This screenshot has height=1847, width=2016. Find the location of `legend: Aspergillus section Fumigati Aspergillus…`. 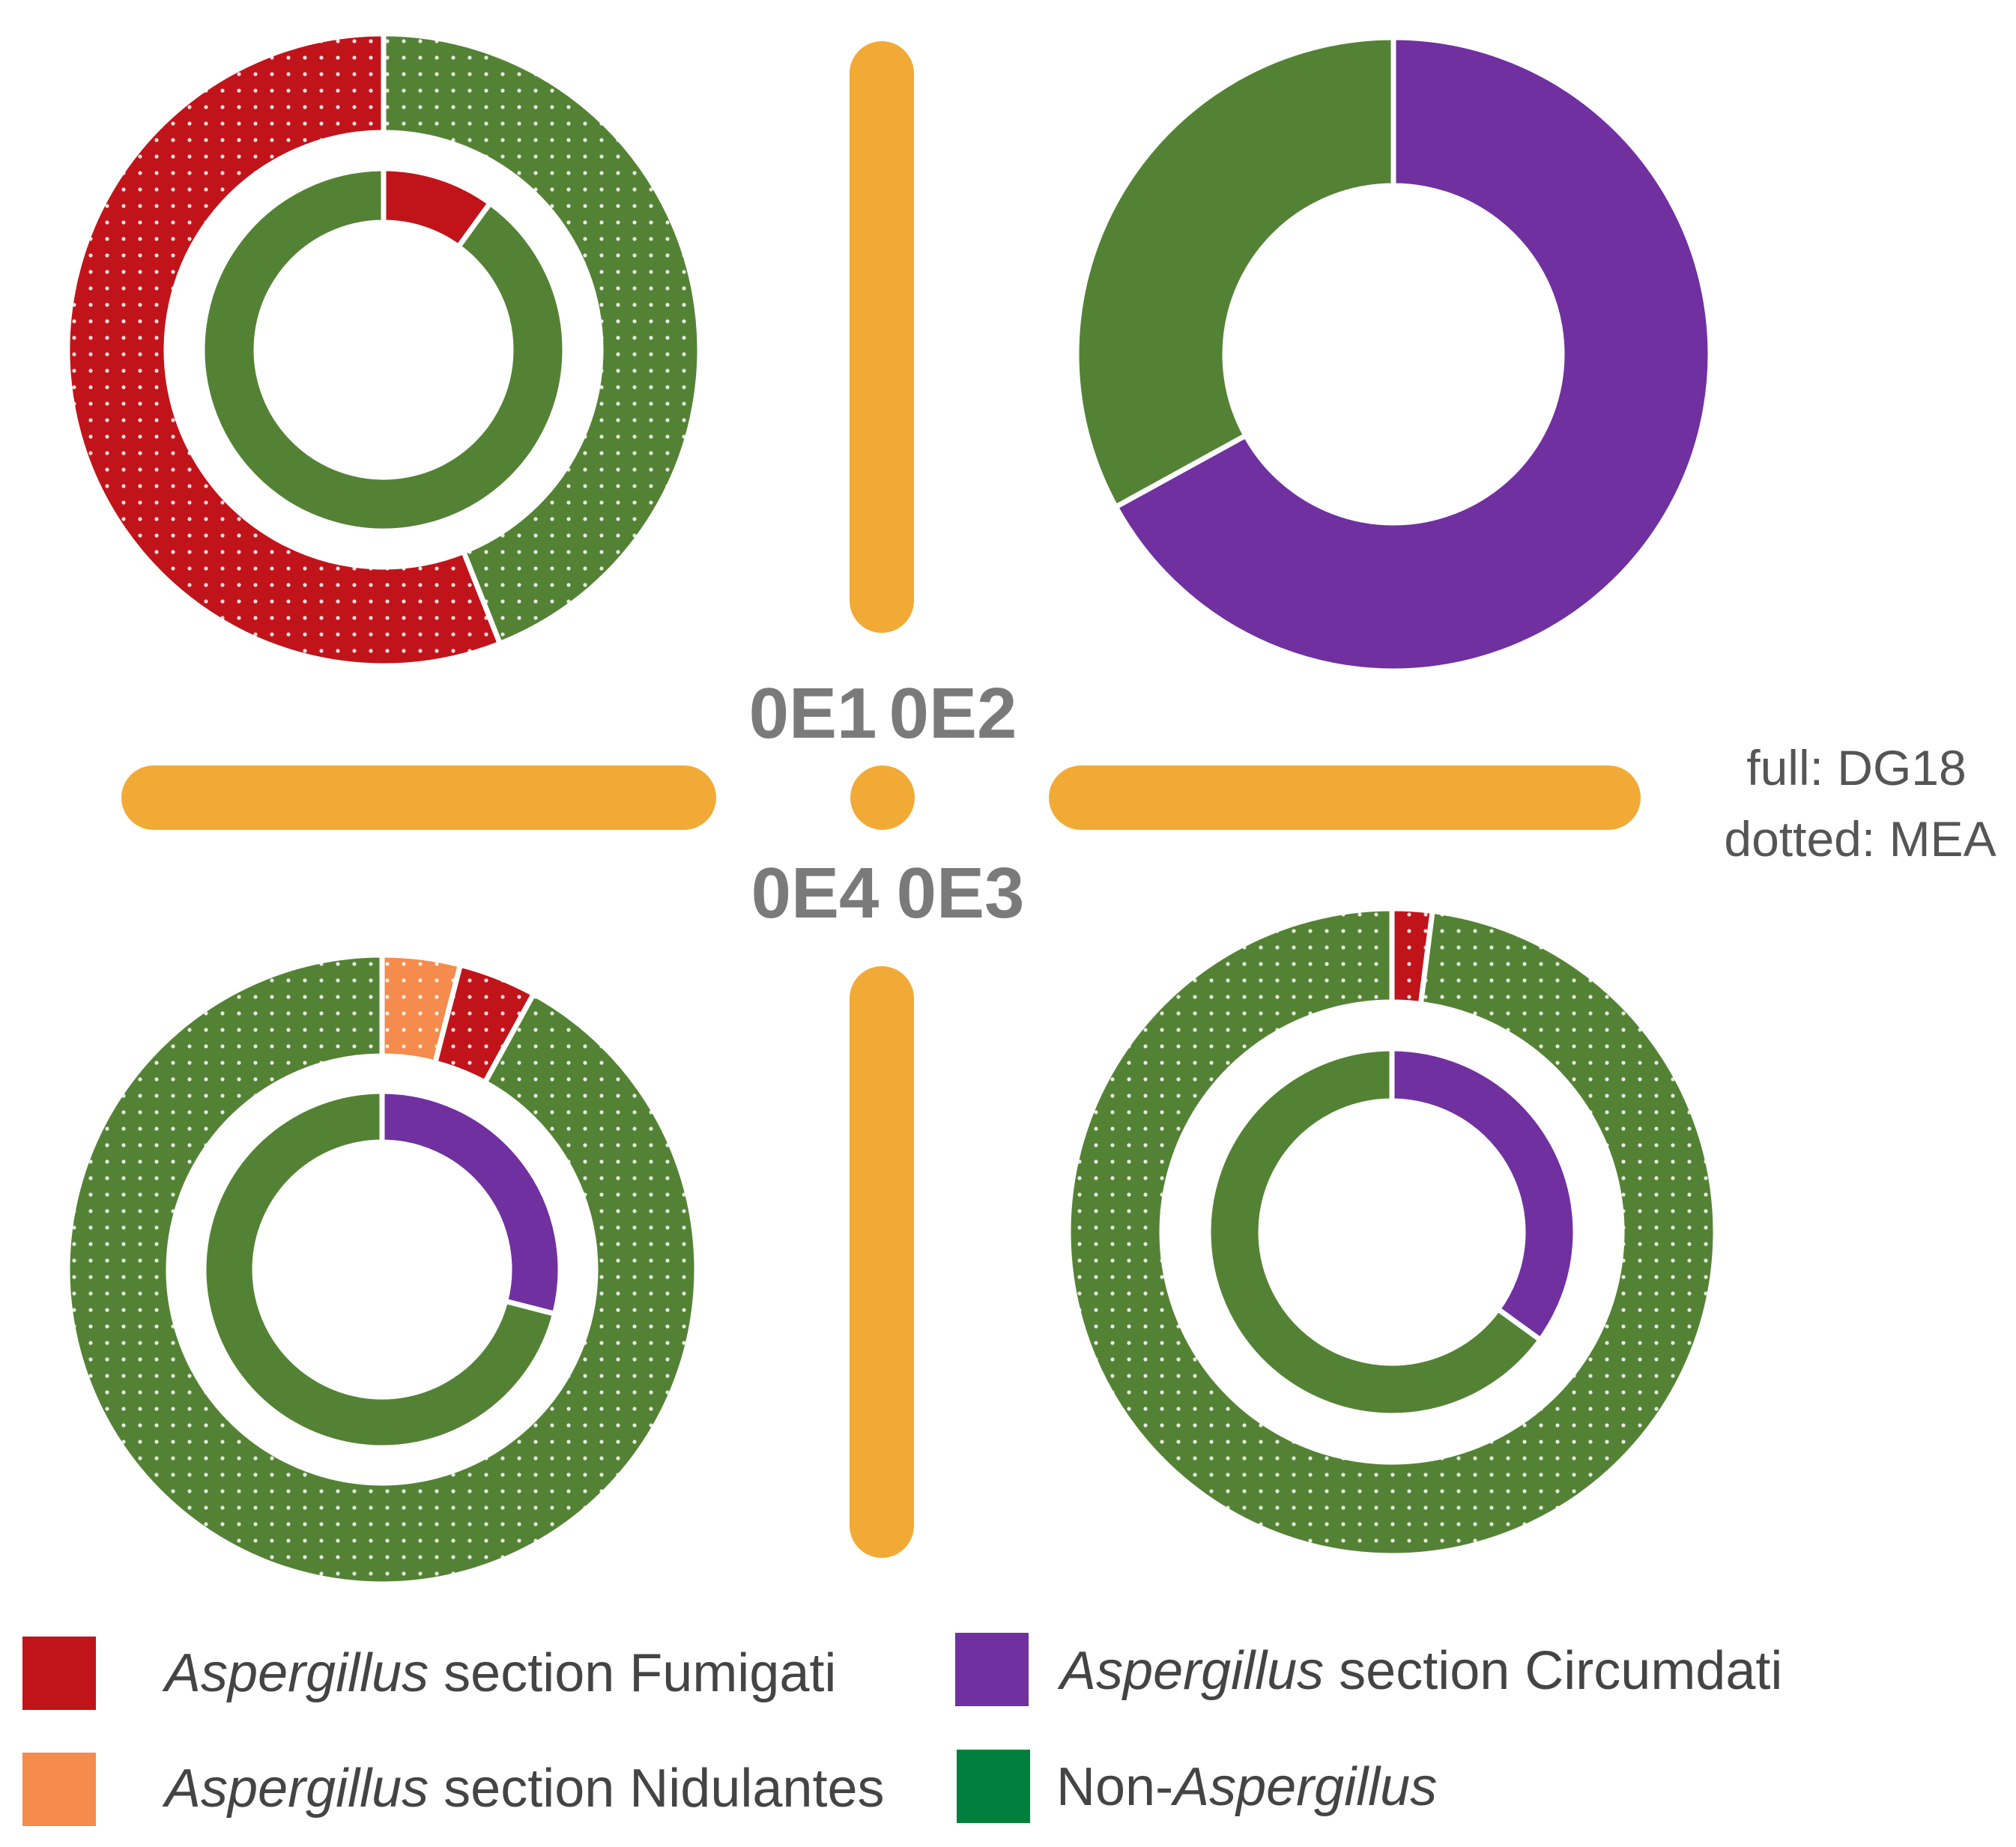

legend: Aspergillus section Fumigati Aspergillus… is located at coordinates (902, 1729).